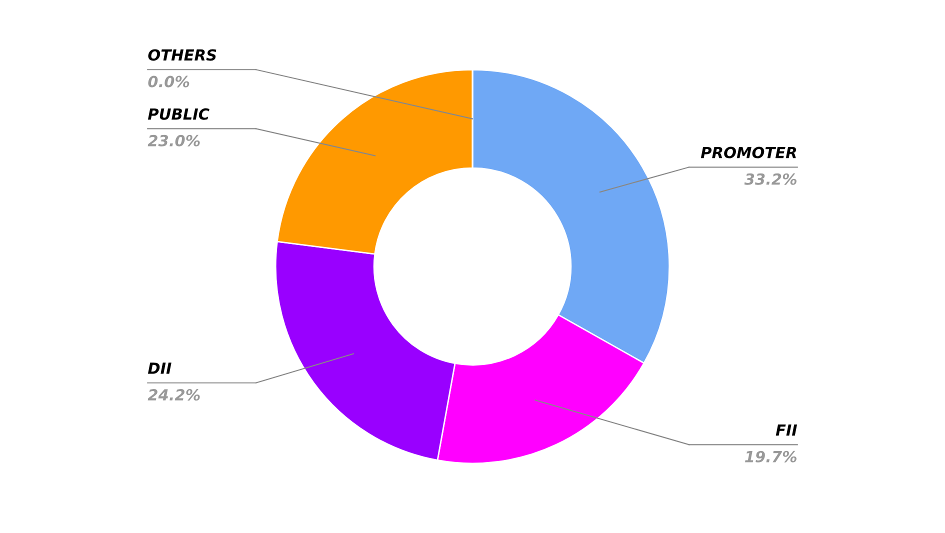  I want to click on text: 0.0%, so click(169, 82).